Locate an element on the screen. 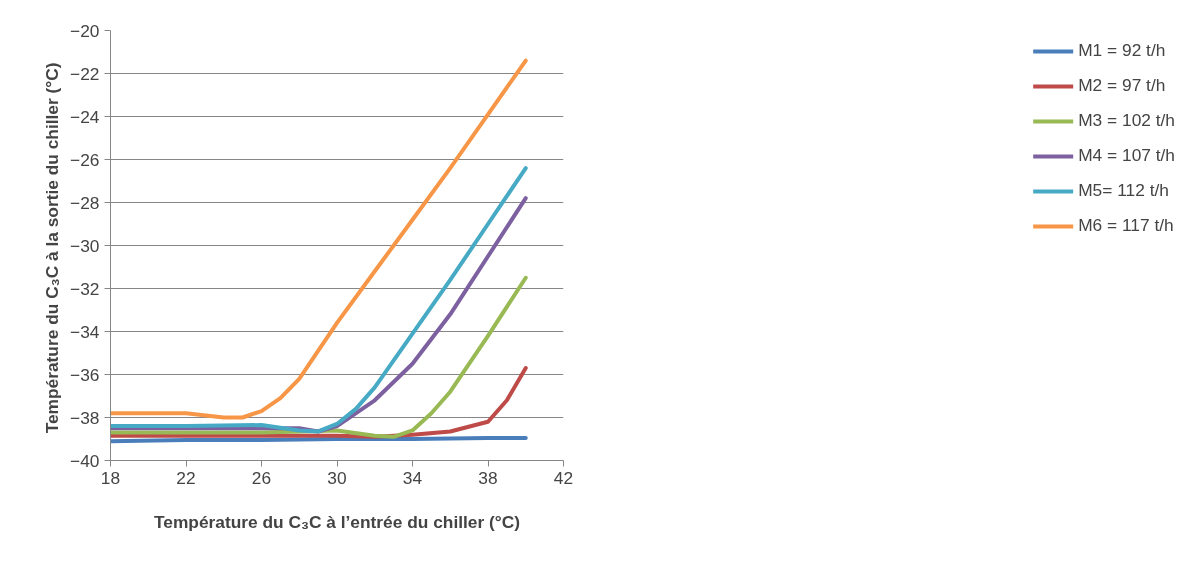  y-tick-label: −34 is located at coordinates (85, 331).